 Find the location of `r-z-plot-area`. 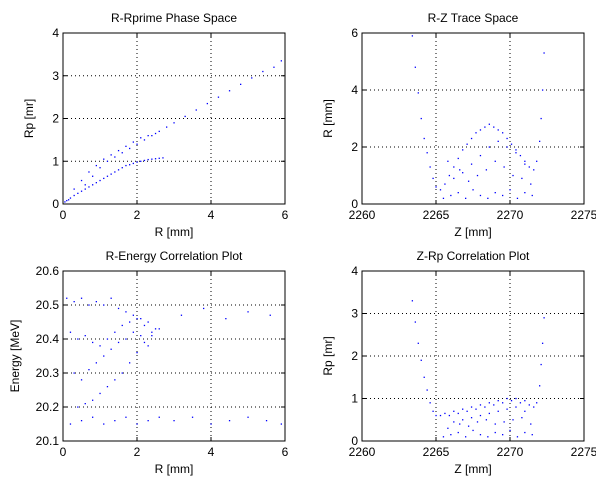

r-z-plot-area is located at coordinates (473, 118).